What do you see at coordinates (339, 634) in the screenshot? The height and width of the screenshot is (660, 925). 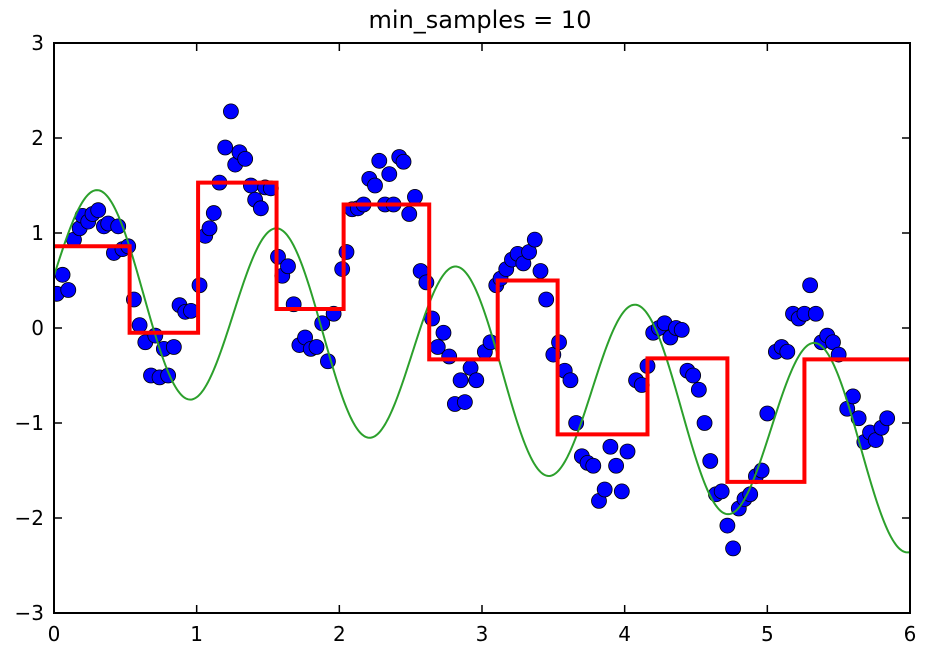 I see `x-tick-label: 2` at bounding box center [339, 634].